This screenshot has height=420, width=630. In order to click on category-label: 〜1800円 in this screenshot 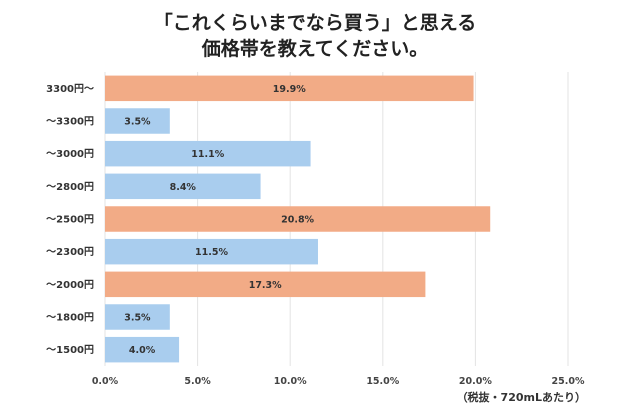, I will do `click(70, 318)`.